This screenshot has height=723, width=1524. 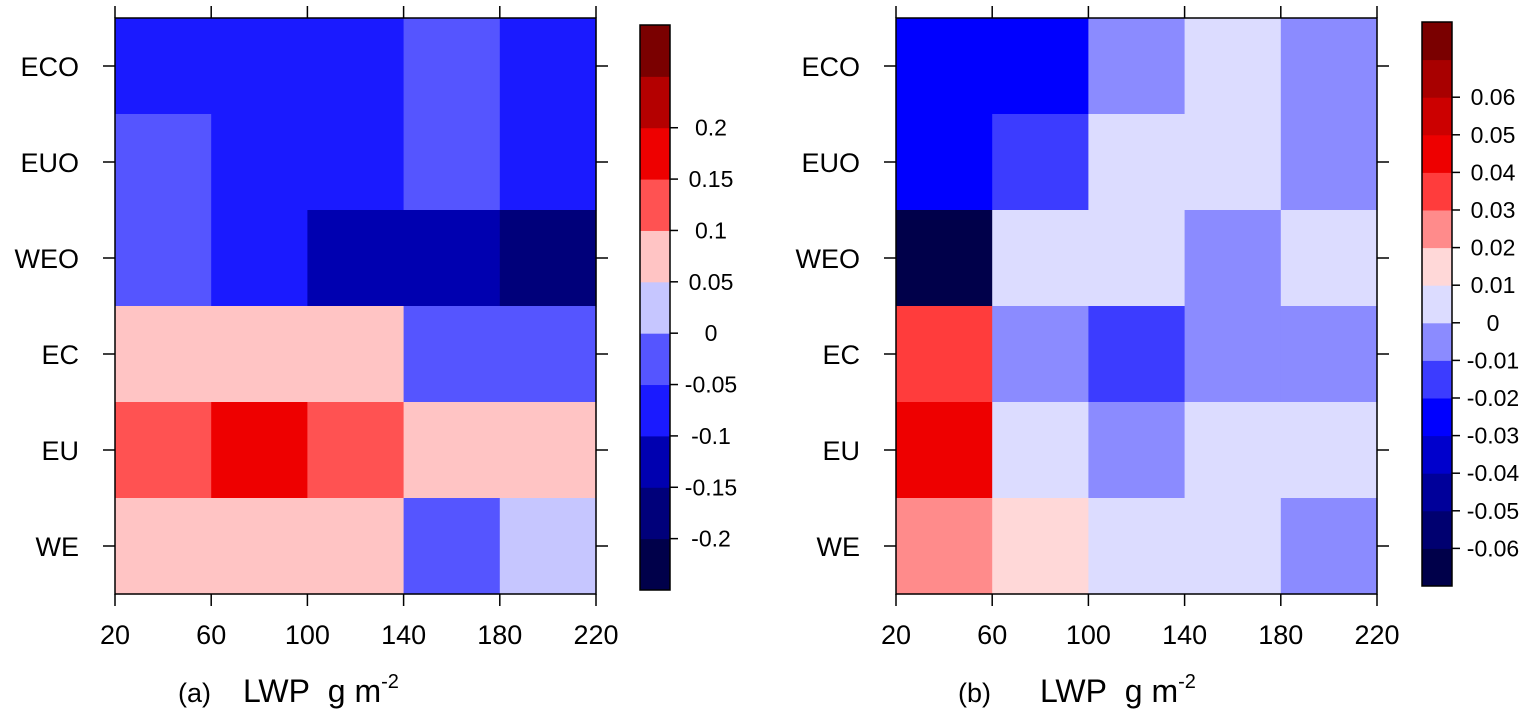 I want to click on colorbar-label: -0.15, so click(x=711, y=487).